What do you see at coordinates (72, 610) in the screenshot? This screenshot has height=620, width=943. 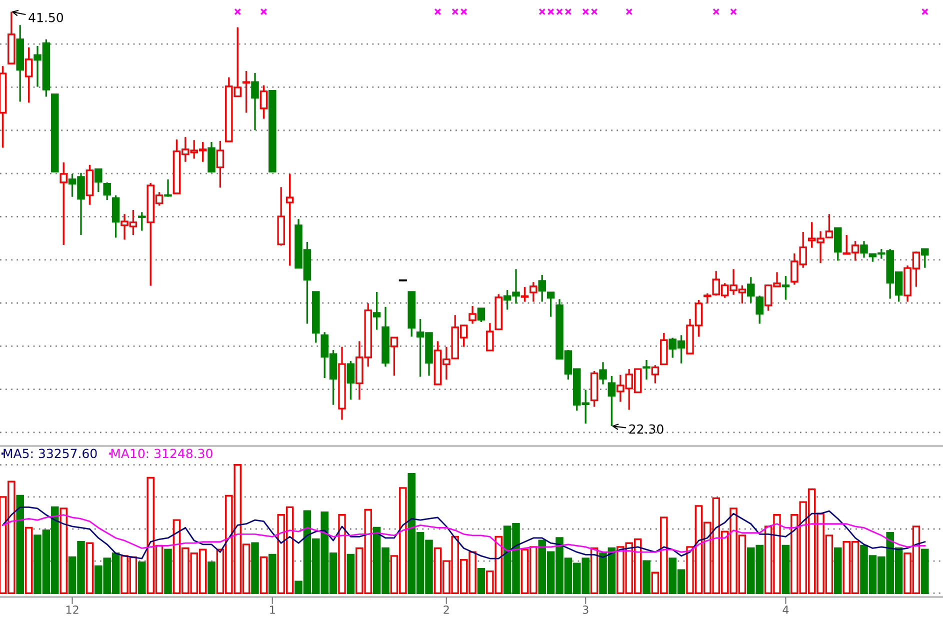 I see `x-tick-label: 12` at bounding box center [72, 610].